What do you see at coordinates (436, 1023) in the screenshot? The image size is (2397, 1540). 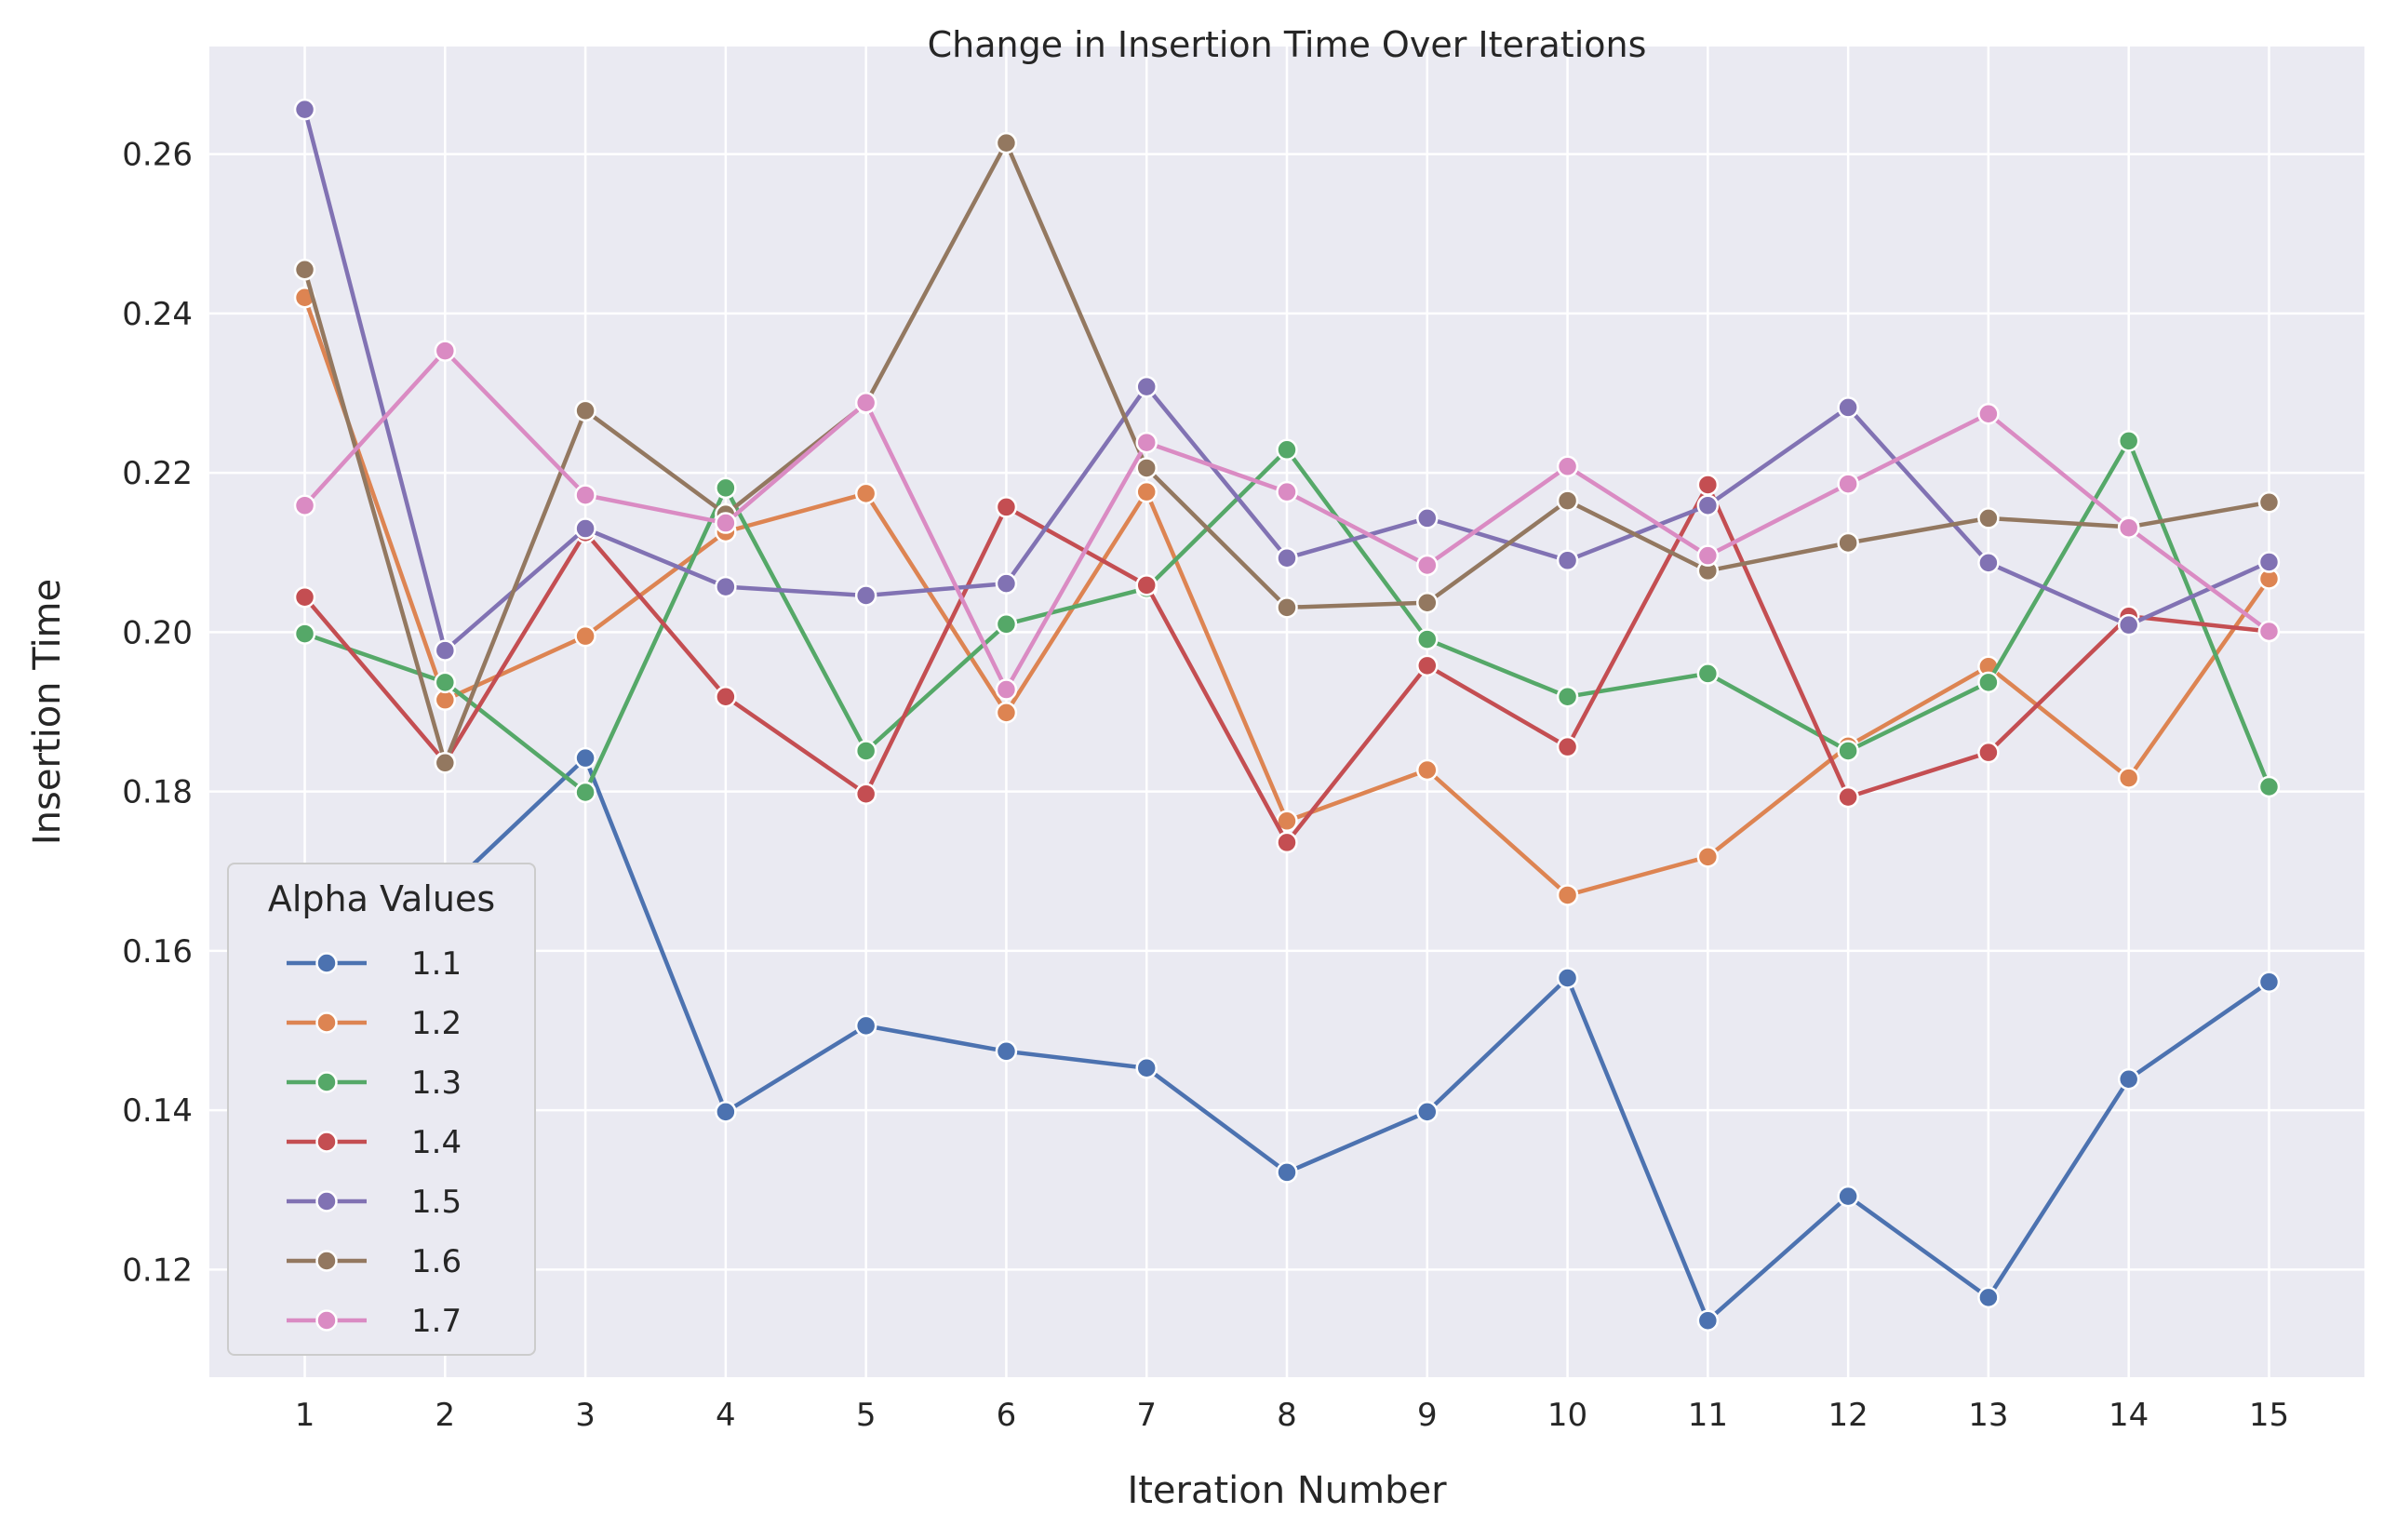 I see `legend-label: 1.2` at bounding box center [436, 1023].